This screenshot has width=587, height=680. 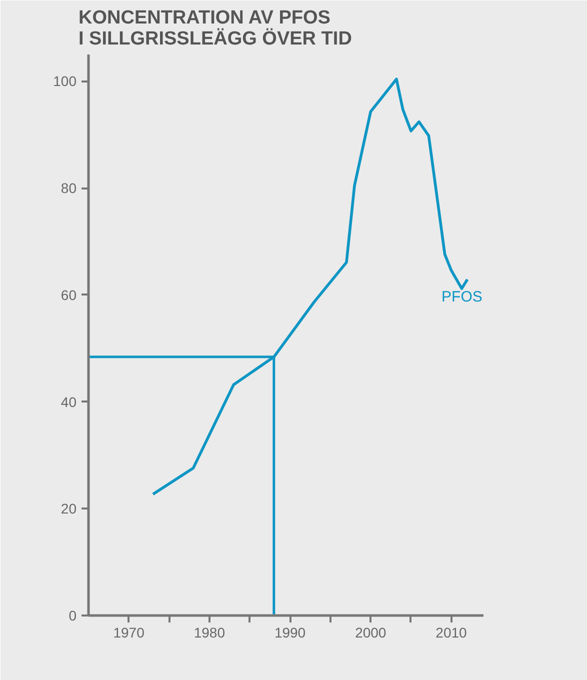 I want to click on x-tick-label: 2010, so click(x=452, y=632).